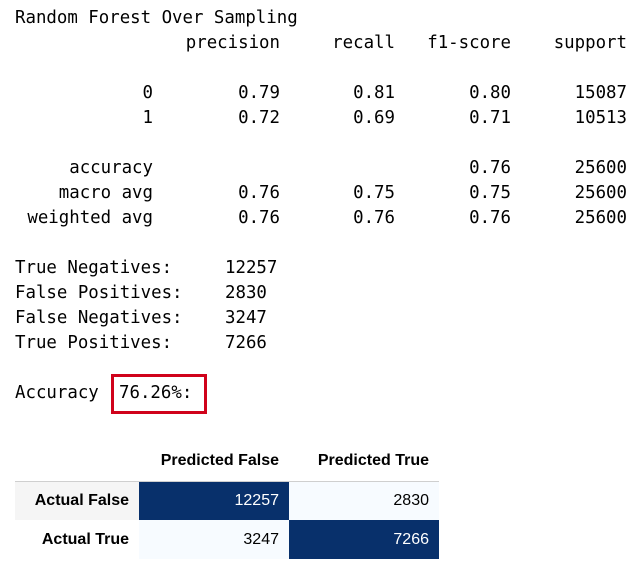  Describe the element at coordinates (214, 539) in the screenshot. I see `matrix-cell: 3247` at that location.